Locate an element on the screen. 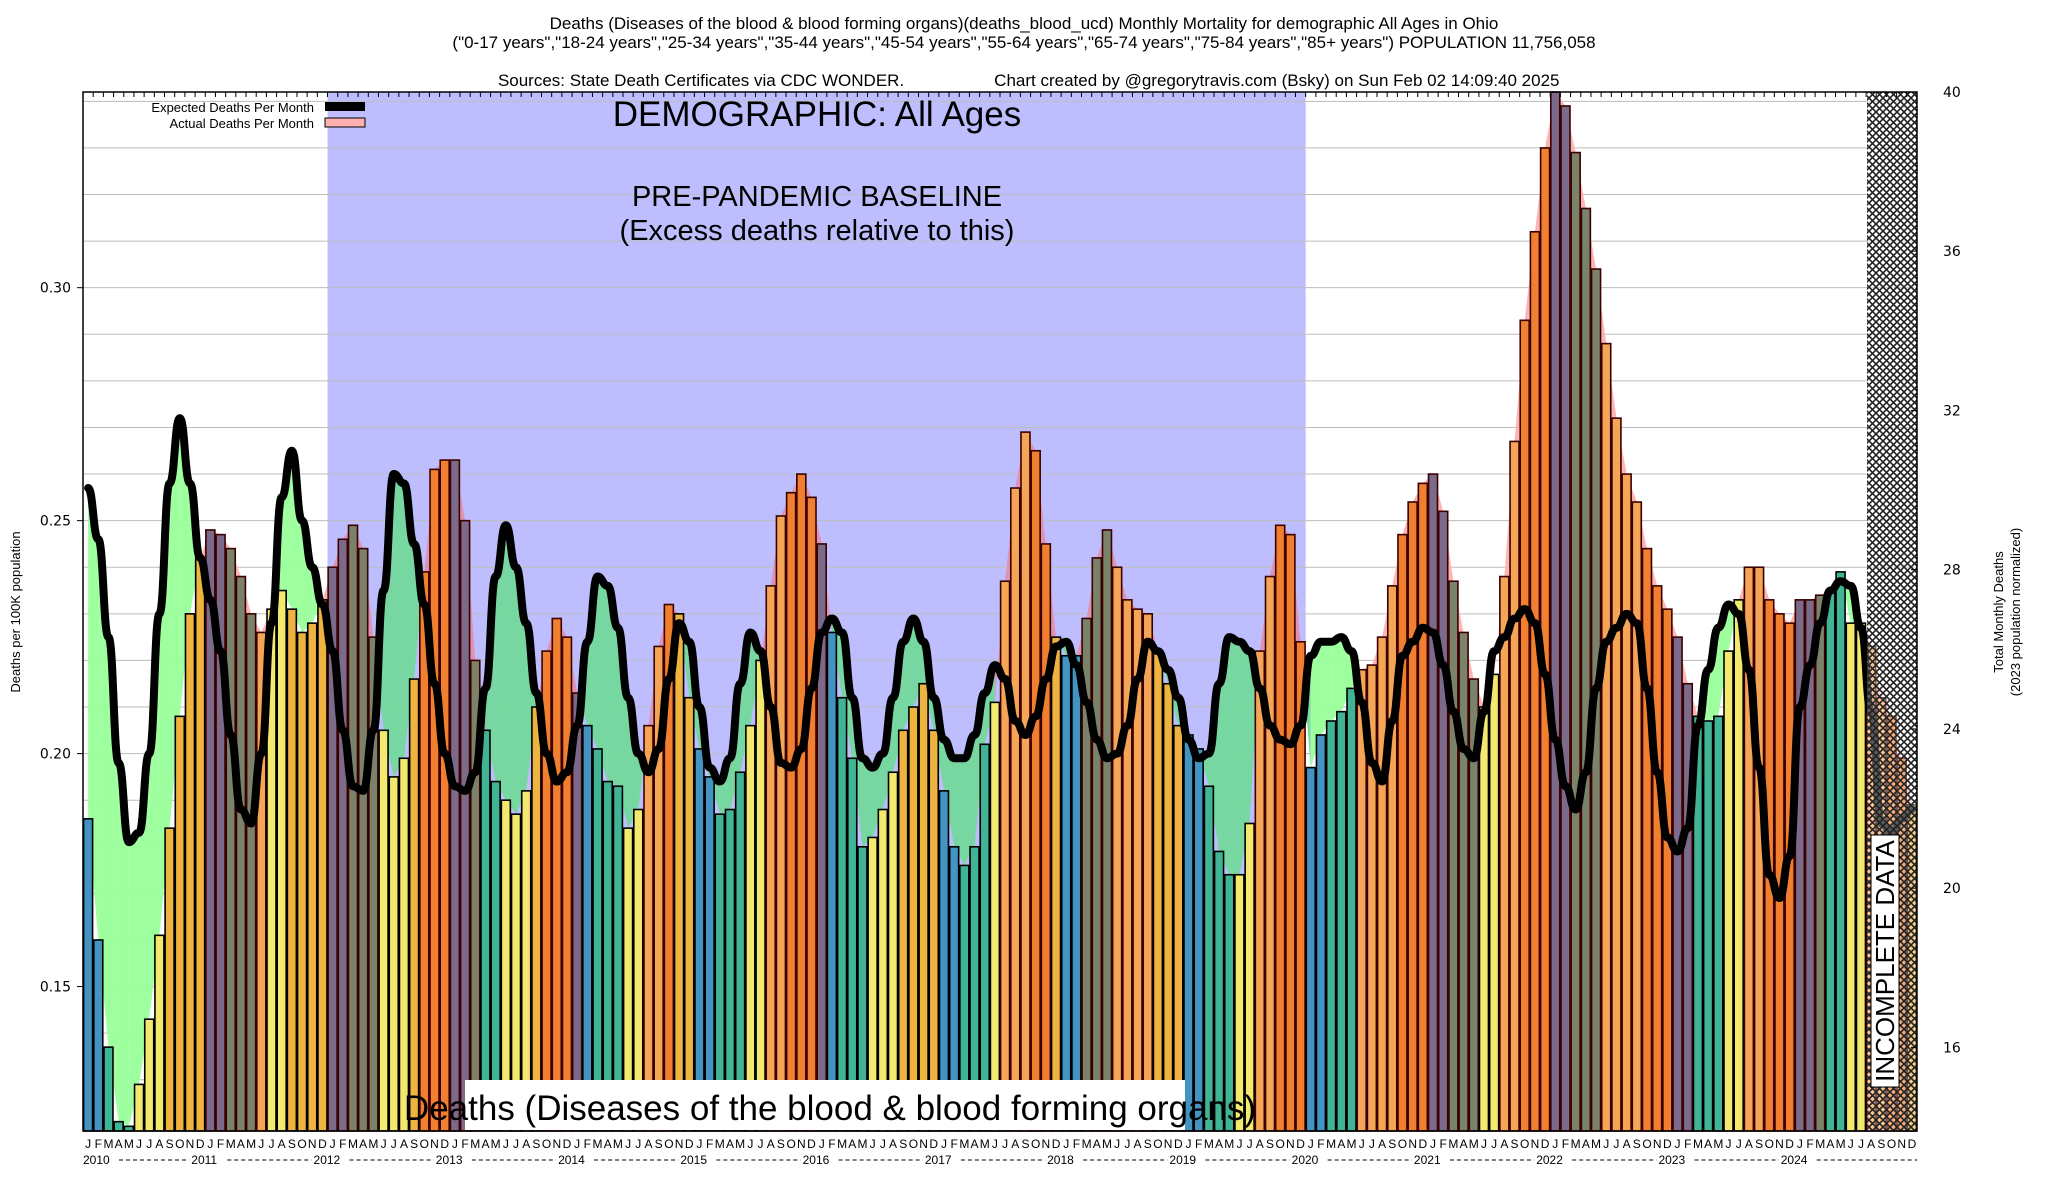  year-label: 2020 is located at coordinates (1305, 1160).